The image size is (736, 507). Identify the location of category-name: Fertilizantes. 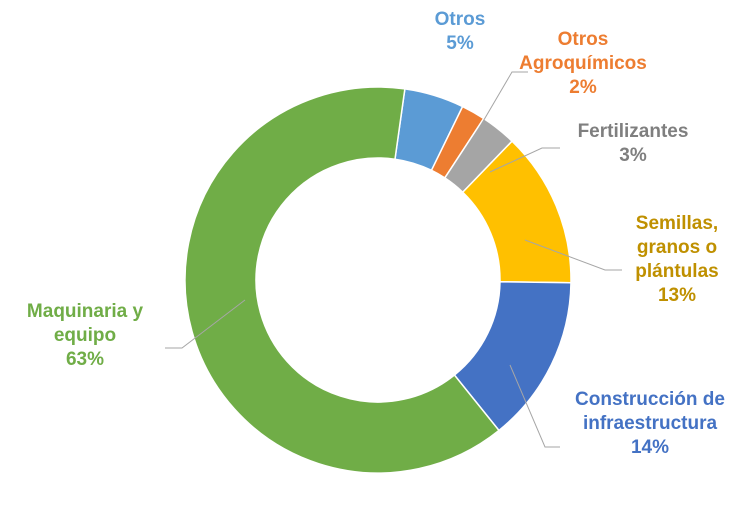
(633, 131).